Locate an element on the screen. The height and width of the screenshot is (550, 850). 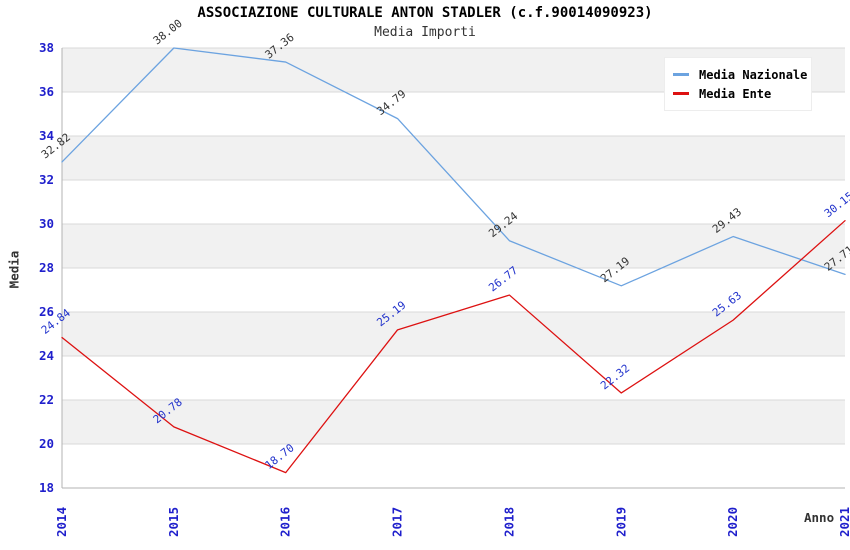
x-axis-title: Anno is located at coordinates (819, 517).